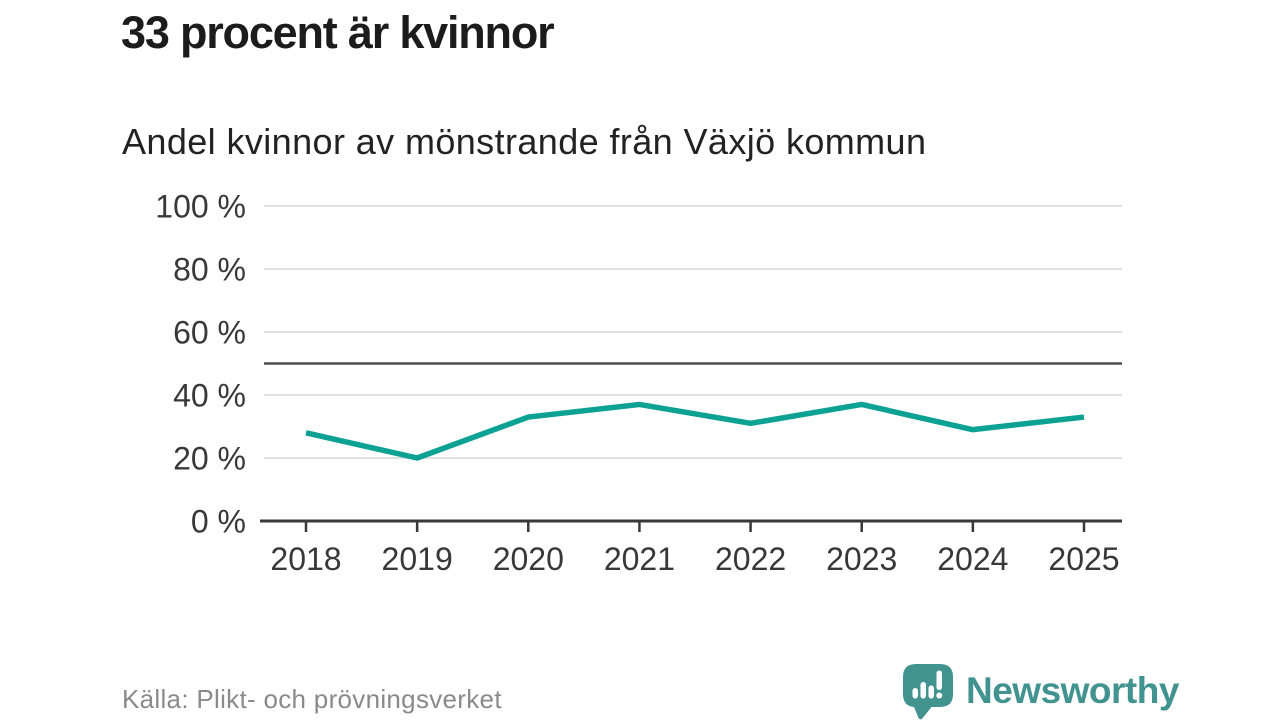 The image size is (1280, 720). I want to click on data-line, so click(695, 431).